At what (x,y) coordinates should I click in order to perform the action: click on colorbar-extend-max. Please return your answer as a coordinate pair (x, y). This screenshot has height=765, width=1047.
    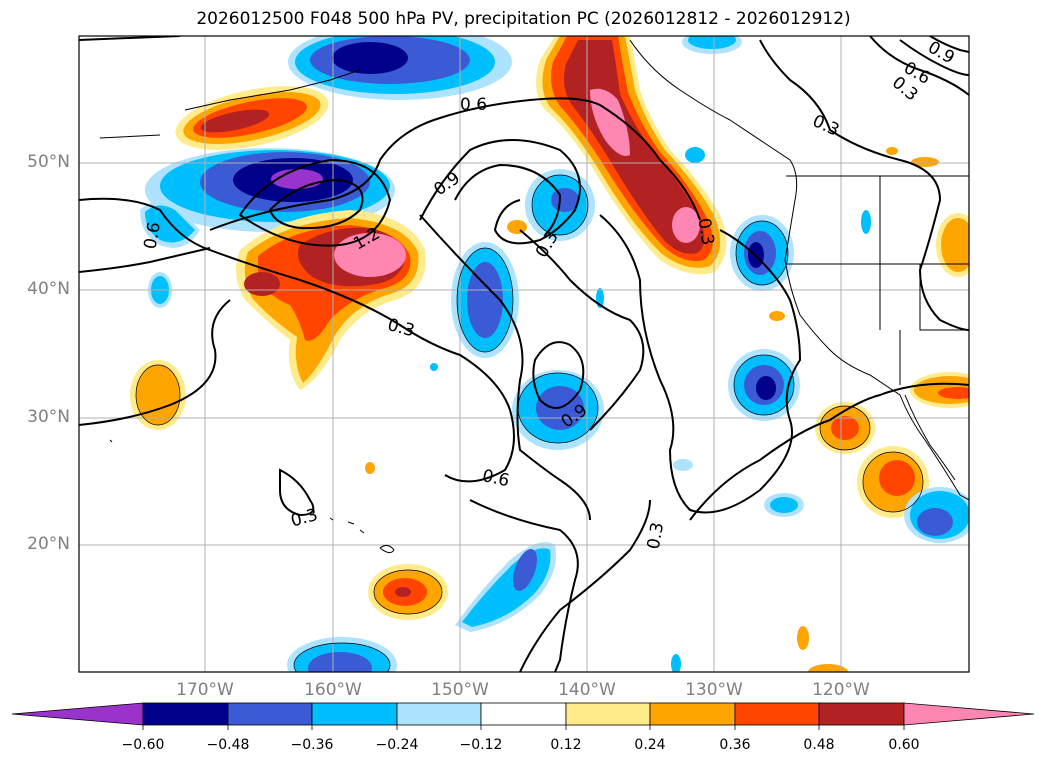
    Looking at the image, I should click on (969, 714).